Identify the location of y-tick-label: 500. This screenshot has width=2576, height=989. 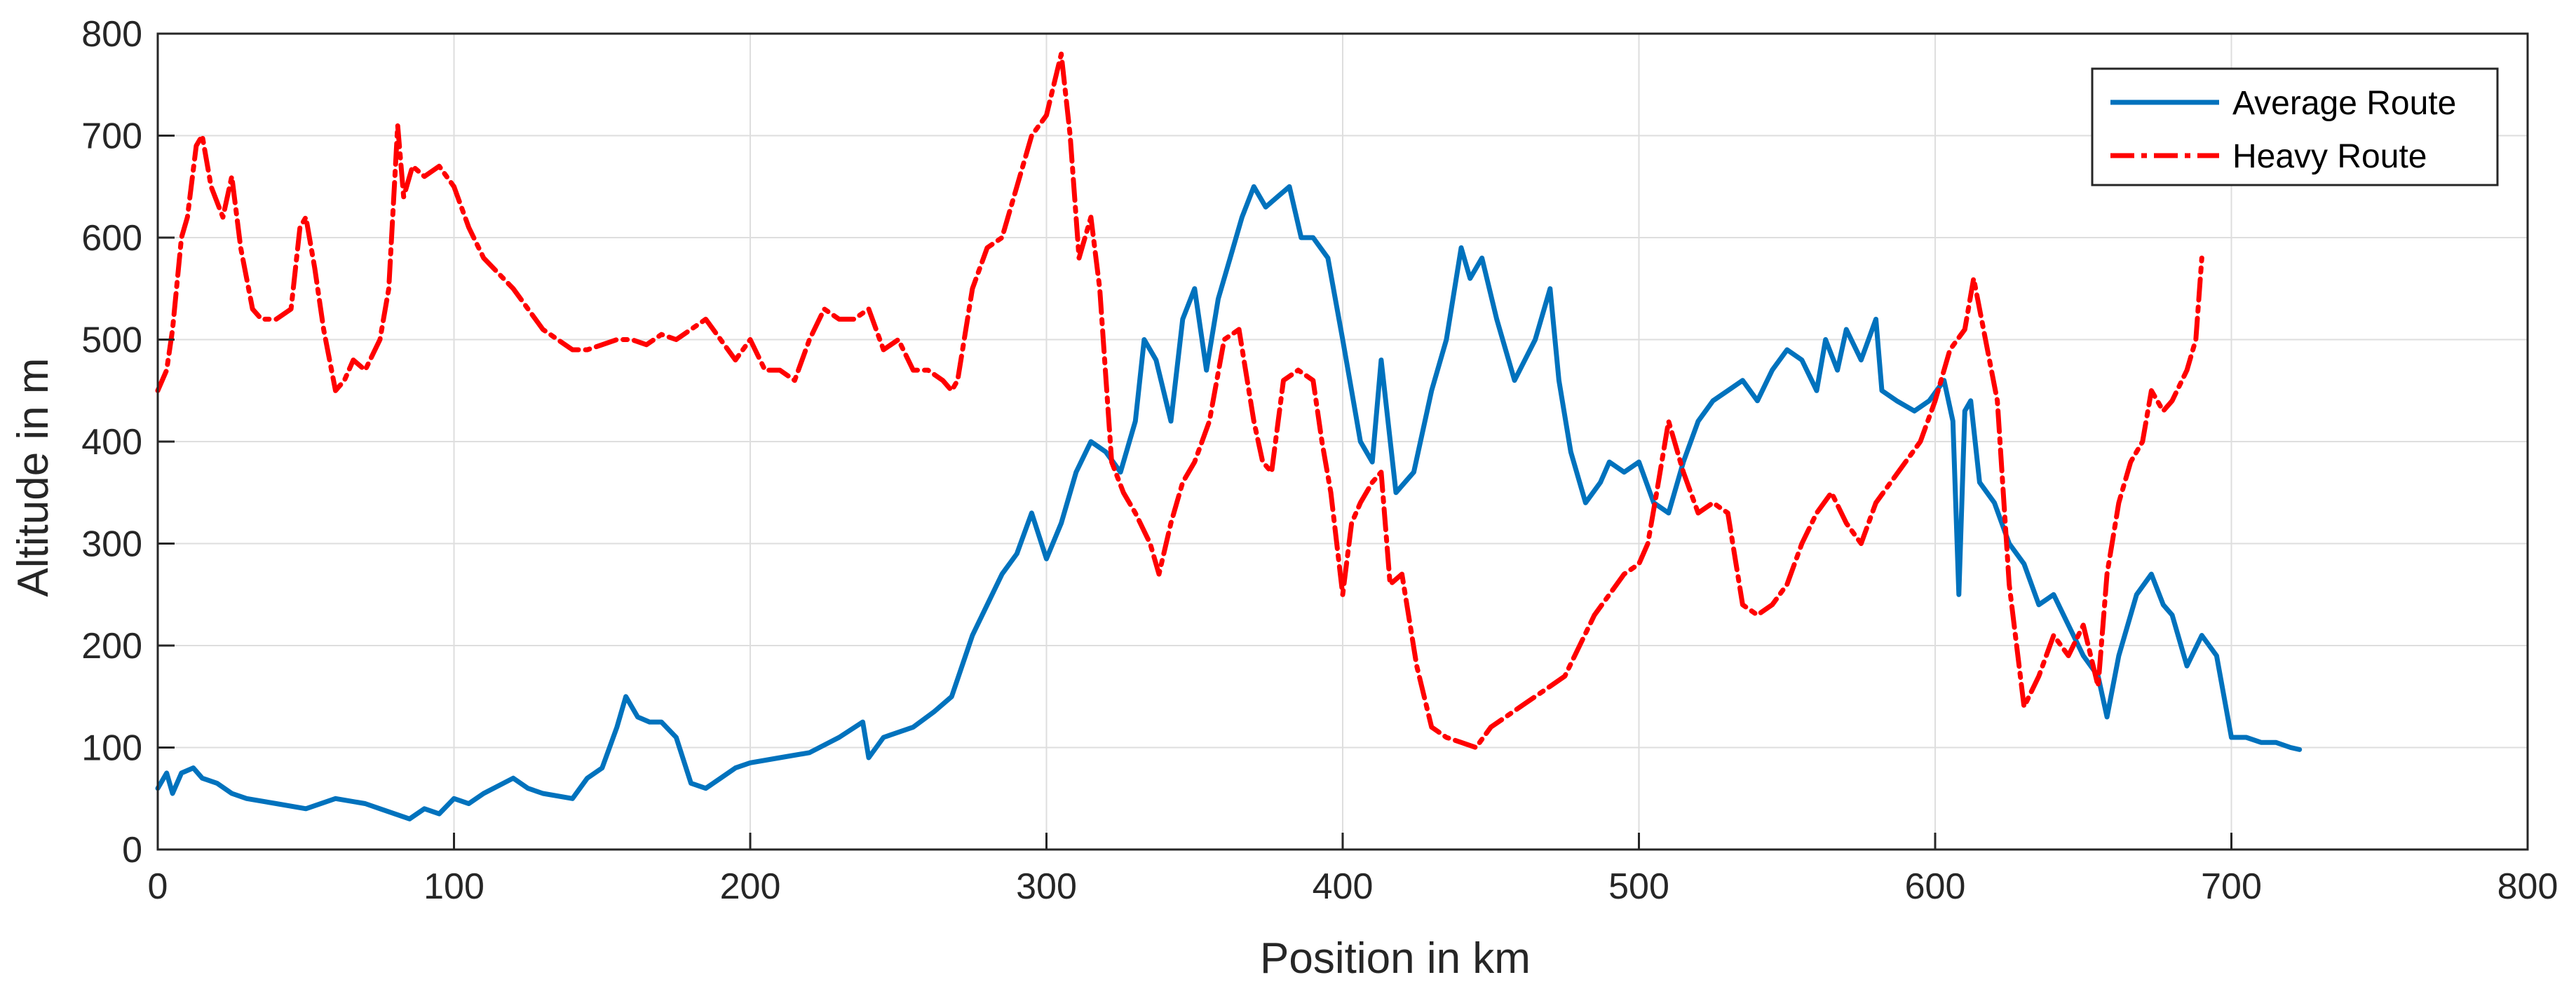
(111, 340).